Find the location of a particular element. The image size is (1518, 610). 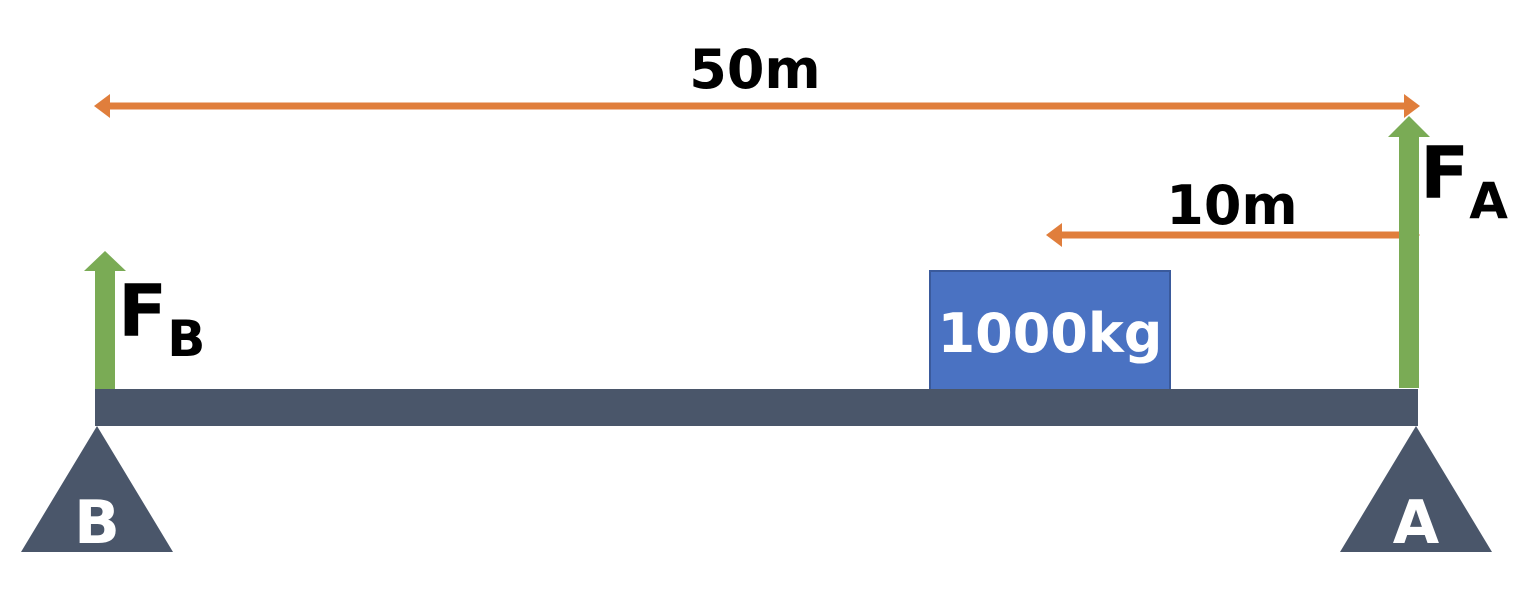

total-span-arrowhead-right is located at coordinates (1412, 106).